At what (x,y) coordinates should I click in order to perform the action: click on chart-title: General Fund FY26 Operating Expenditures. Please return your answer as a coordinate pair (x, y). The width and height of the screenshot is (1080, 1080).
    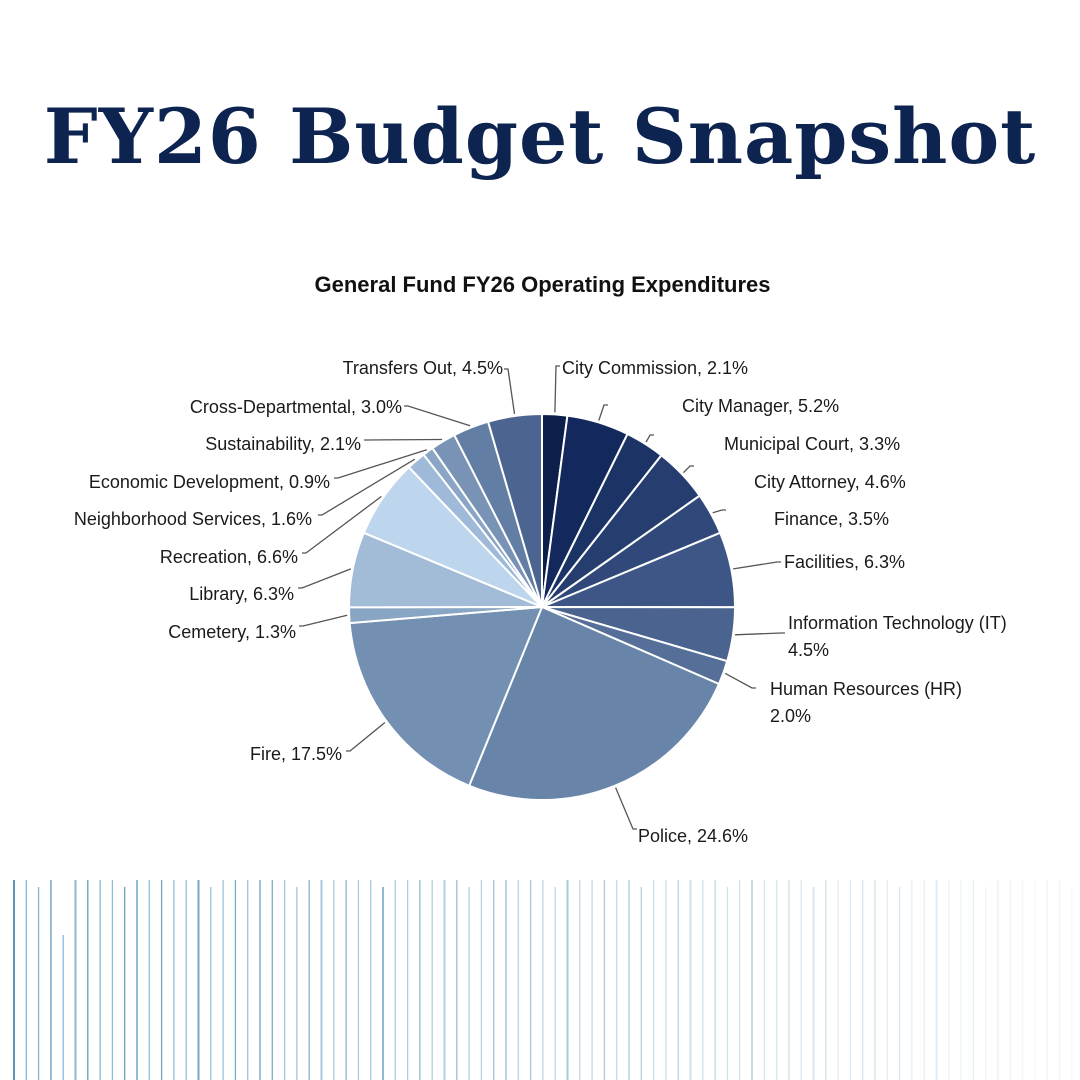
    Looking at the image, I should click on (542, 284).